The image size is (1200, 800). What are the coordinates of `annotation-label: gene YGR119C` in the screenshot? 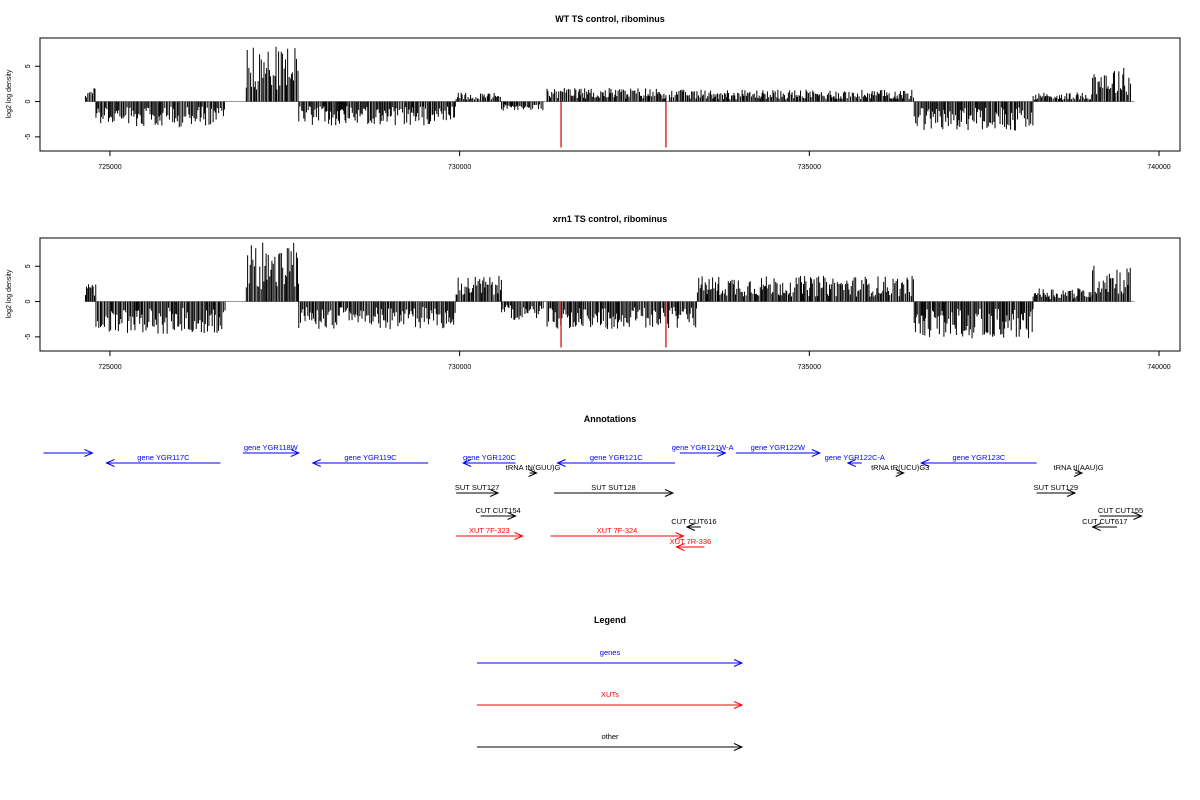 It's located at (370, 457).